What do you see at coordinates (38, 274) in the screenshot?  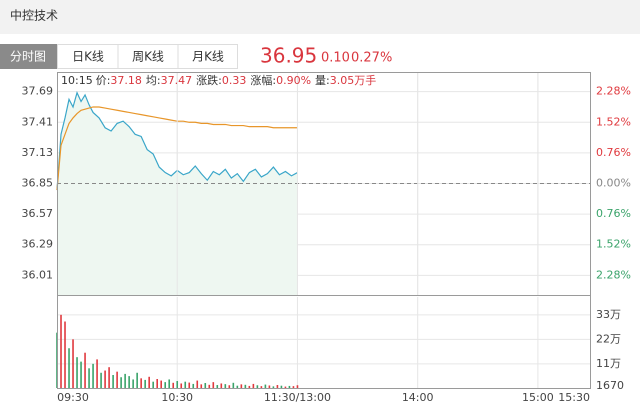 I see `y-tick-label: 36.01` at bounding box center [38, 274].